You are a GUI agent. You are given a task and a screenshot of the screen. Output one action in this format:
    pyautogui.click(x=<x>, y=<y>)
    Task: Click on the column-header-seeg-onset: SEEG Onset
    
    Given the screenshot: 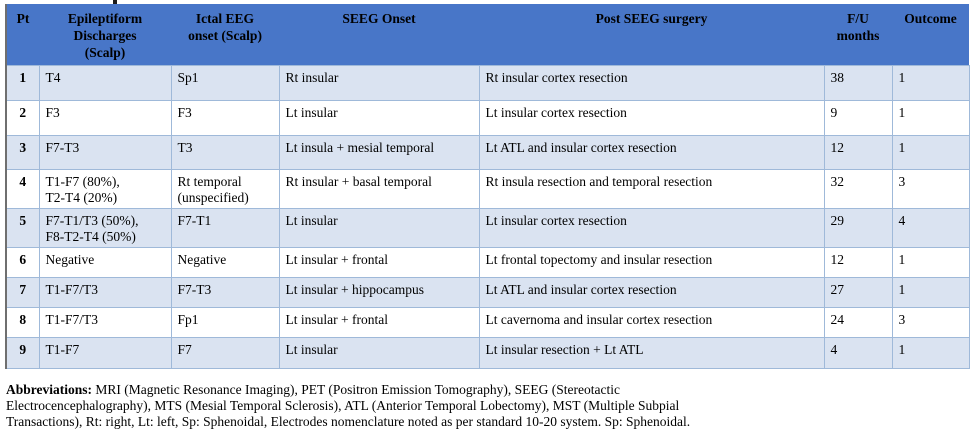 What is the action you would take?
    pyautogui.click(x=379, y=35)
    